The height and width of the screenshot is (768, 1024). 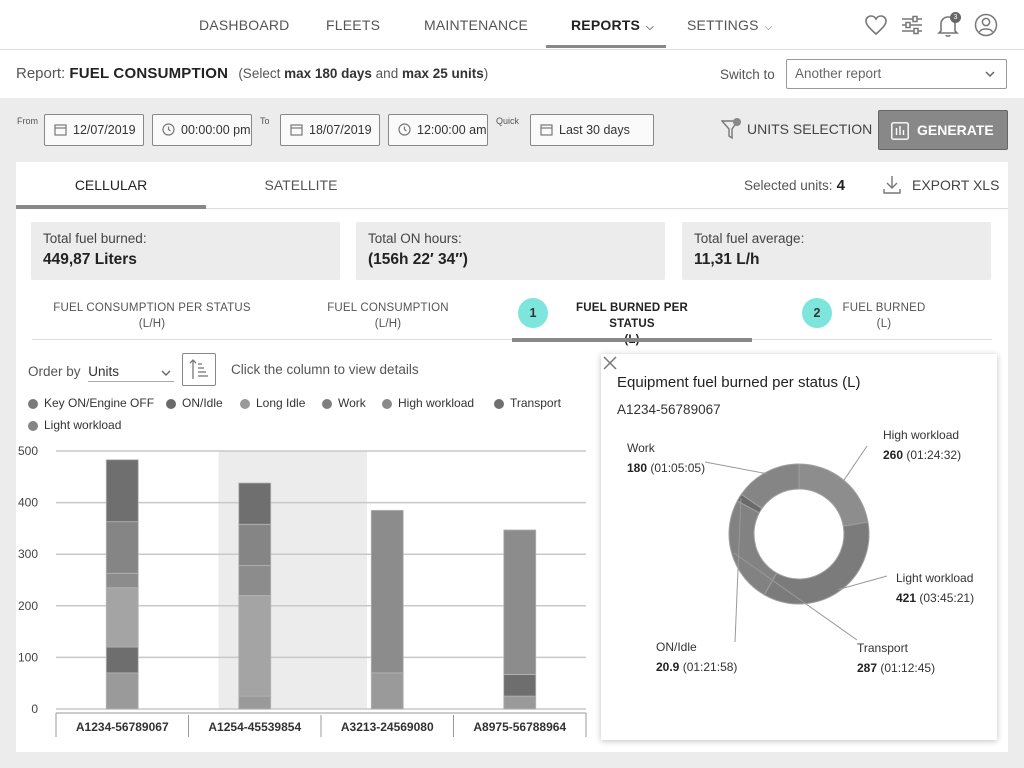 What do you see at coordinates (610, 363) in the screenshot?
I see `close-icon` at bounding box center [610, 363].